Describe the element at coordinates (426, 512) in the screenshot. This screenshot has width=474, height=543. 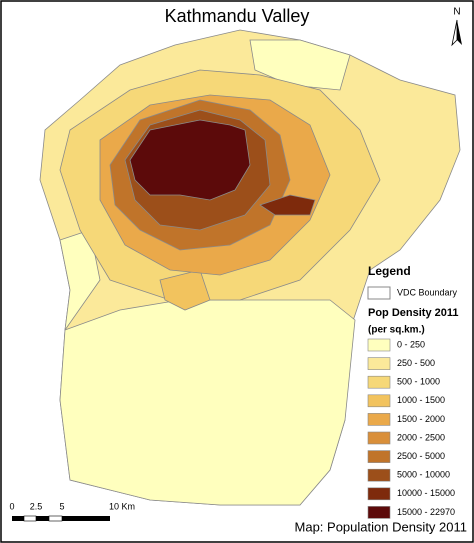
I see `legend-label: 15000 - 22970` at that location.